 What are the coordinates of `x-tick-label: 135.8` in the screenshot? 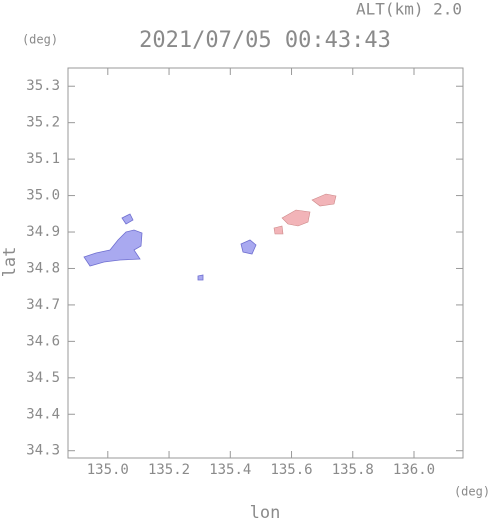 It's located at (353, 470).